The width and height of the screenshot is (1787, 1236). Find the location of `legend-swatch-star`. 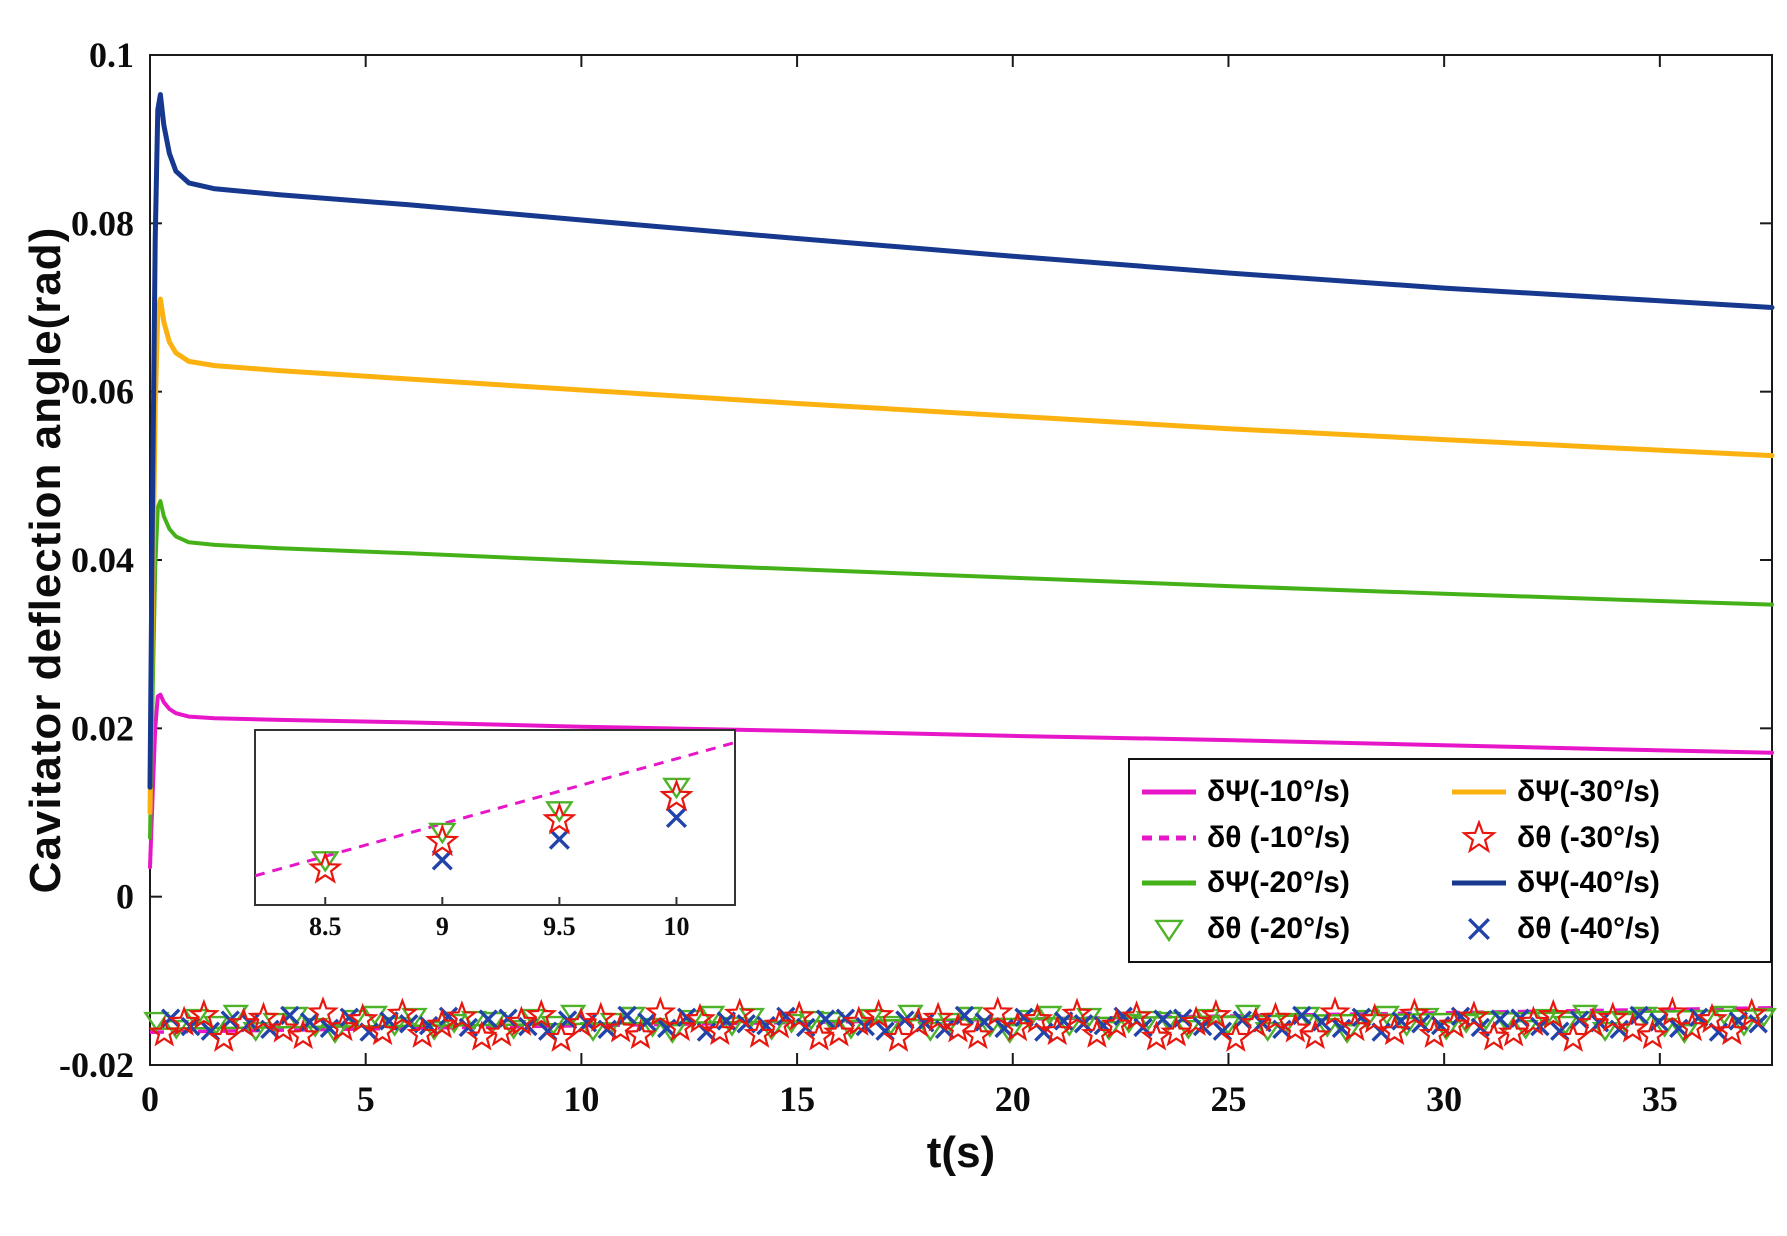

legend-swatch-star is located at coordinates (1479, 836).